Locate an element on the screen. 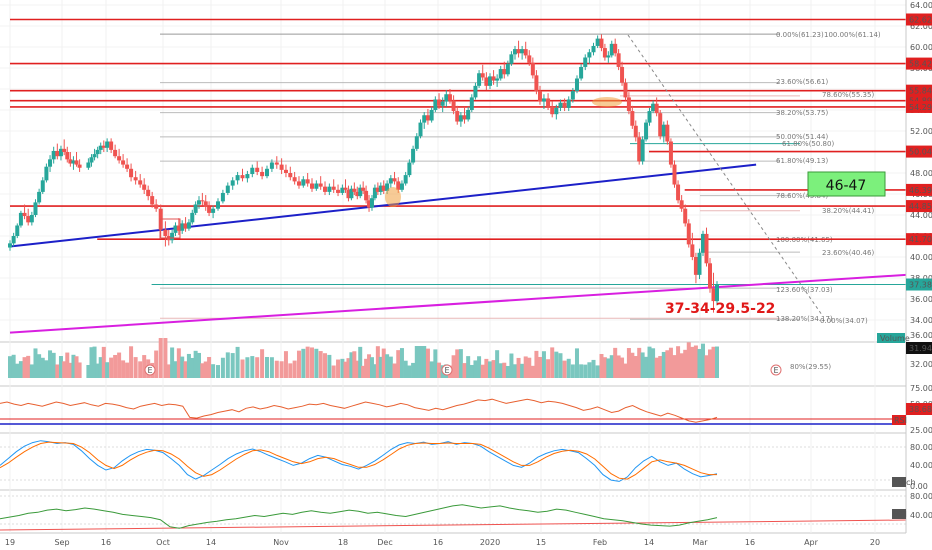 This screenshot has height=550, width=932. level-tag is located at coordinates (919, 239).